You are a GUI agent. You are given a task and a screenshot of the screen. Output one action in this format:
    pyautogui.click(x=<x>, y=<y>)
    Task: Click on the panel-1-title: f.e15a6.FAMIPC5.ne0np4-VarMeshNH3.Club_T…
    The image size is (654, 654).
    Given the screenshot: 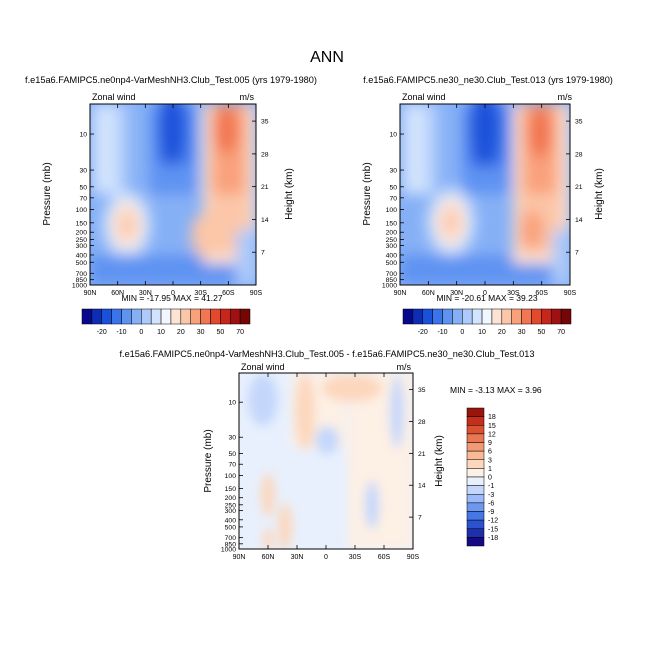 What is the action you would take?
    pyautogui.click(x=171, y=80)
    